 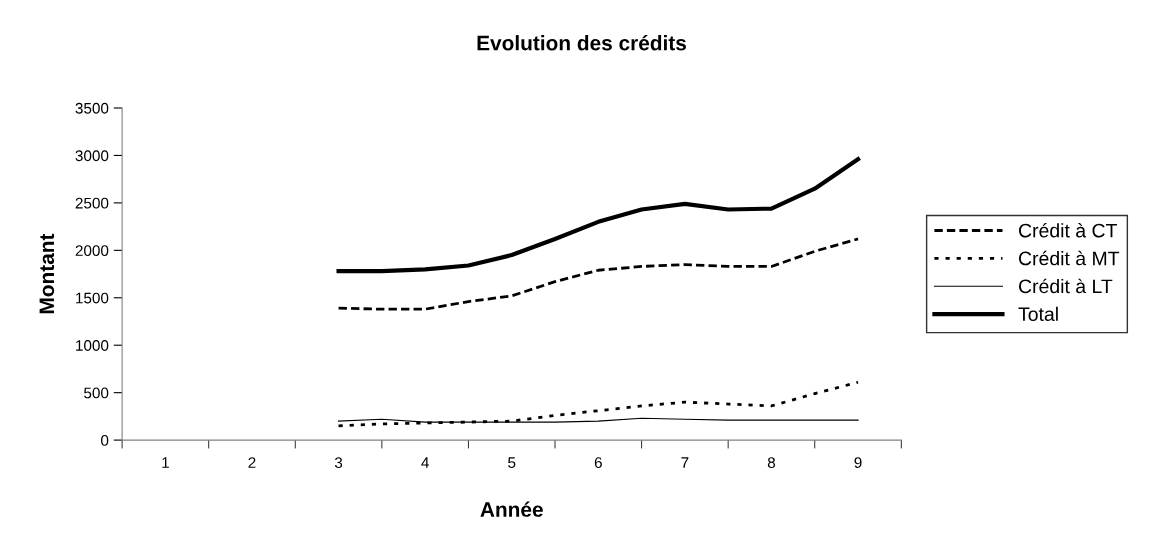 I want to click on y-tick-label: 1000, so click(x=92, y=345).